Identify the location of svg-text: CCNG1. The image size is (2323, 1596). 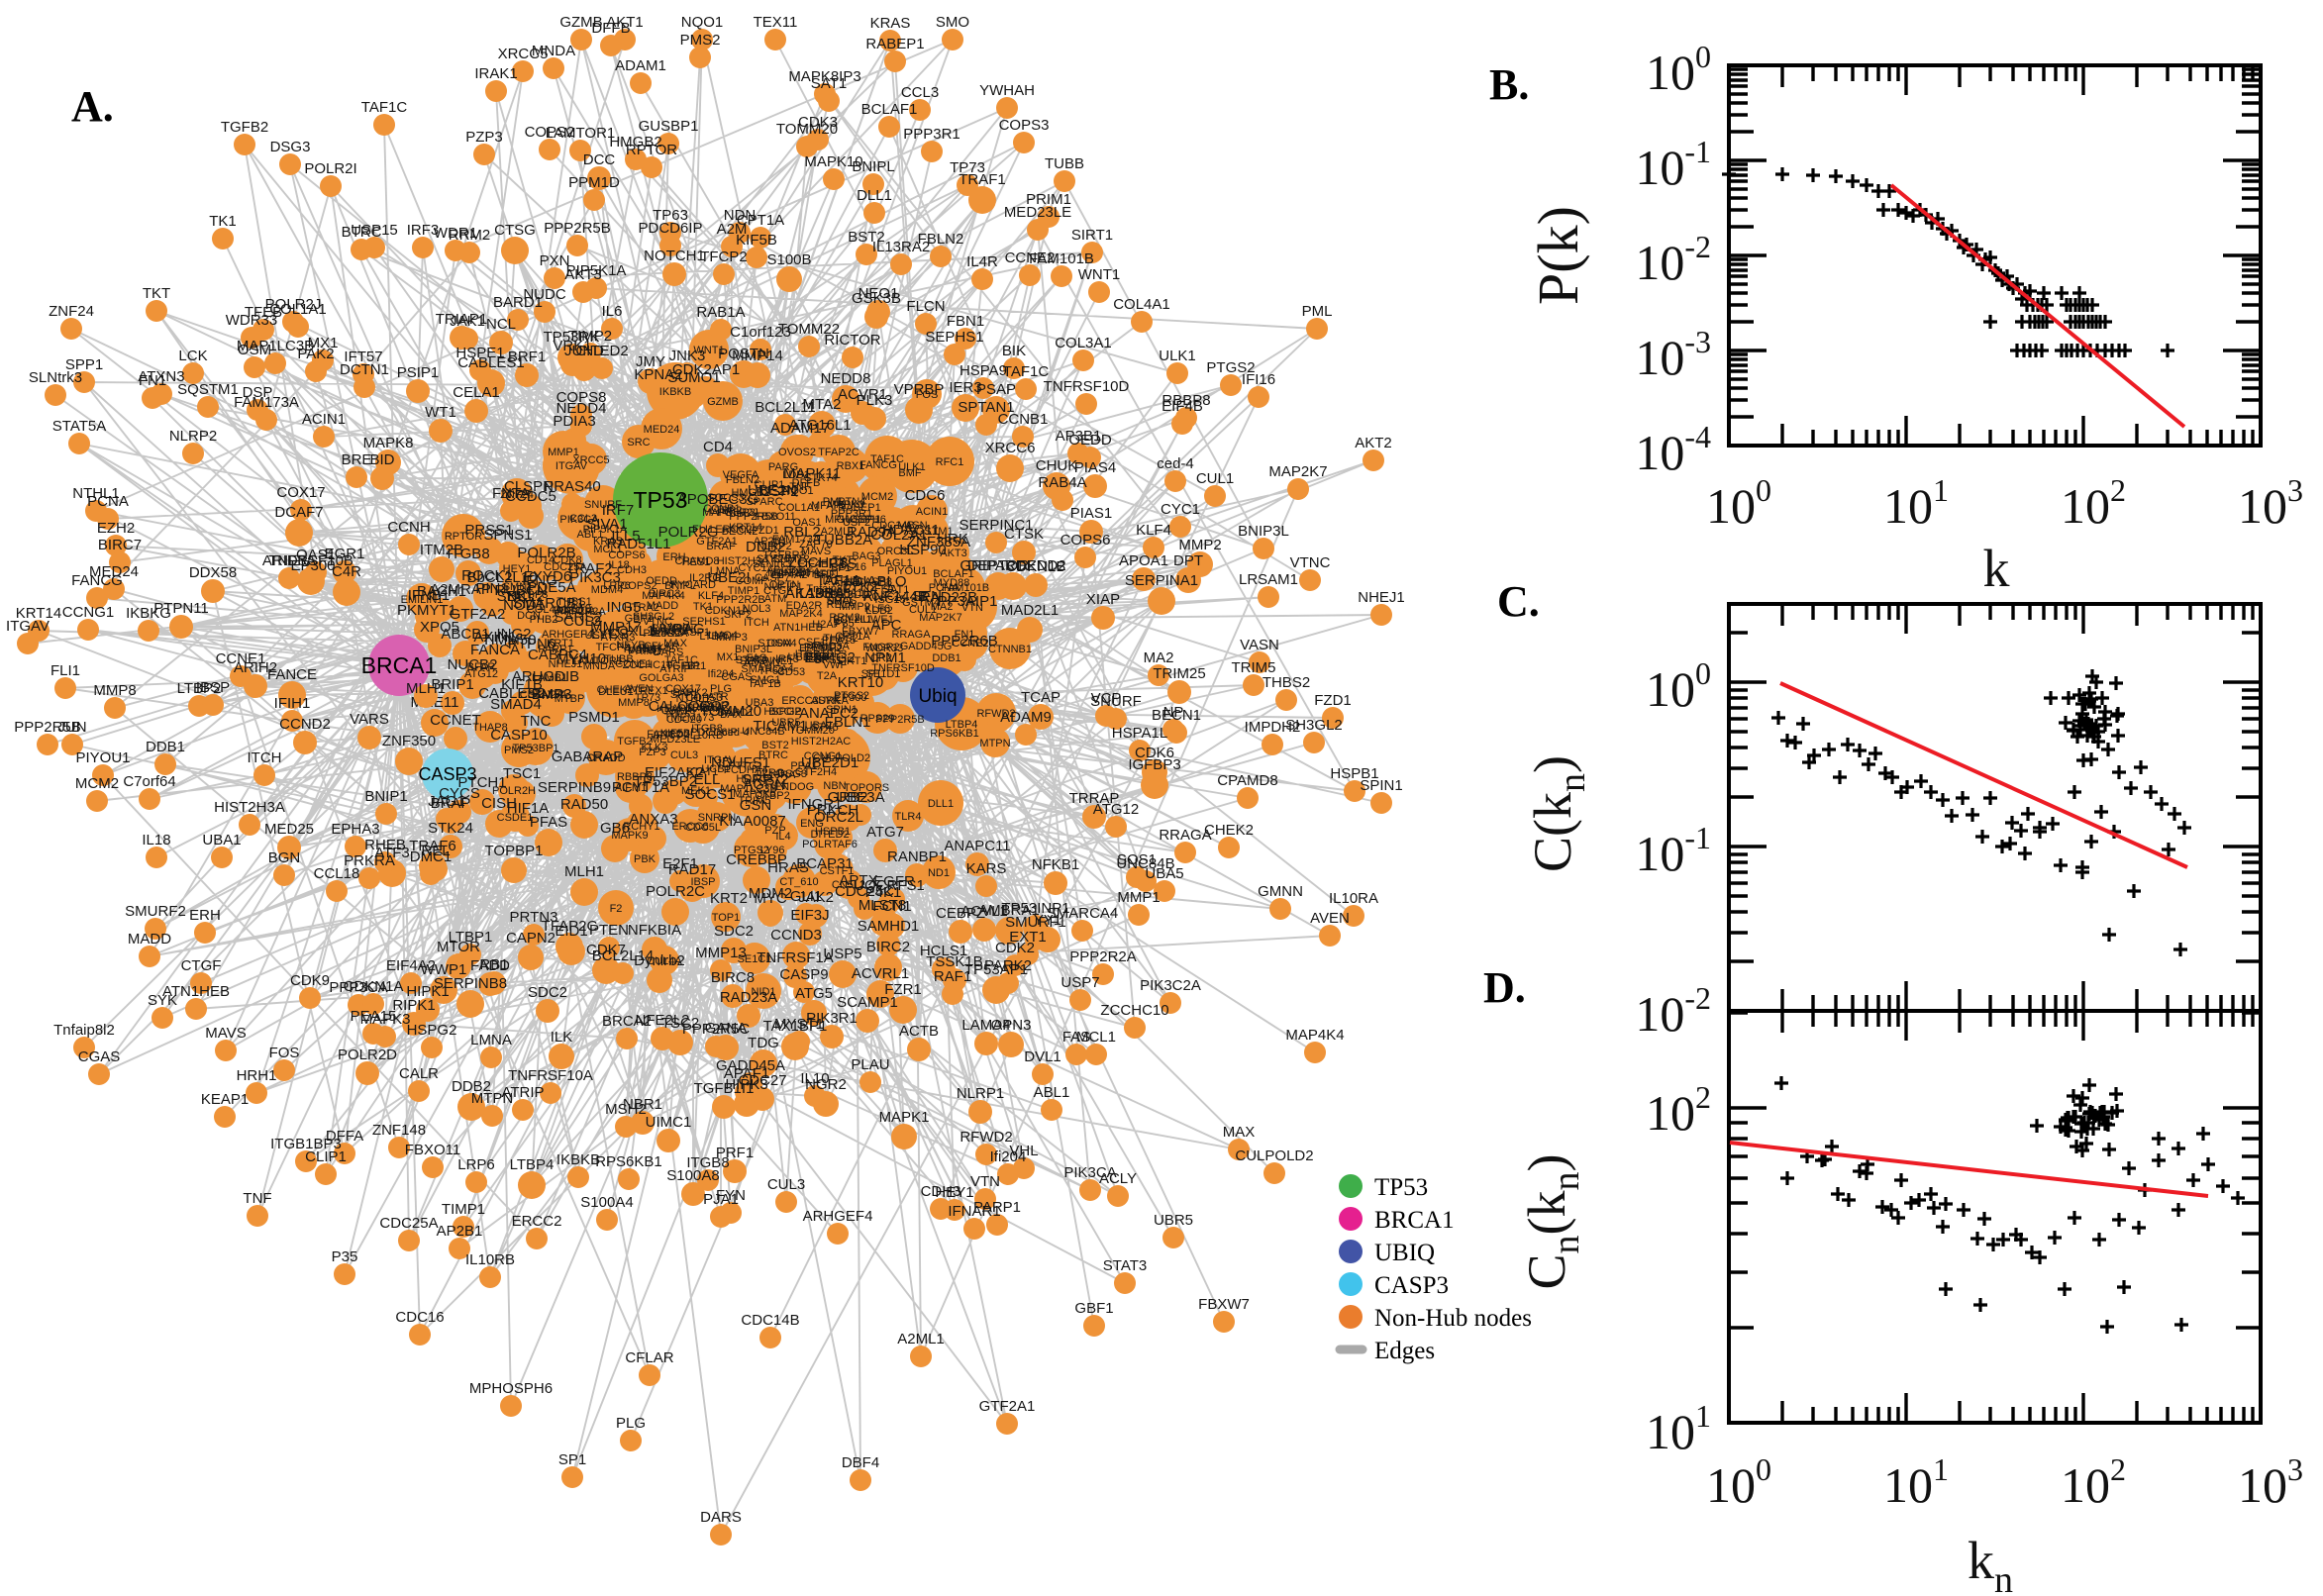
(88, 612).